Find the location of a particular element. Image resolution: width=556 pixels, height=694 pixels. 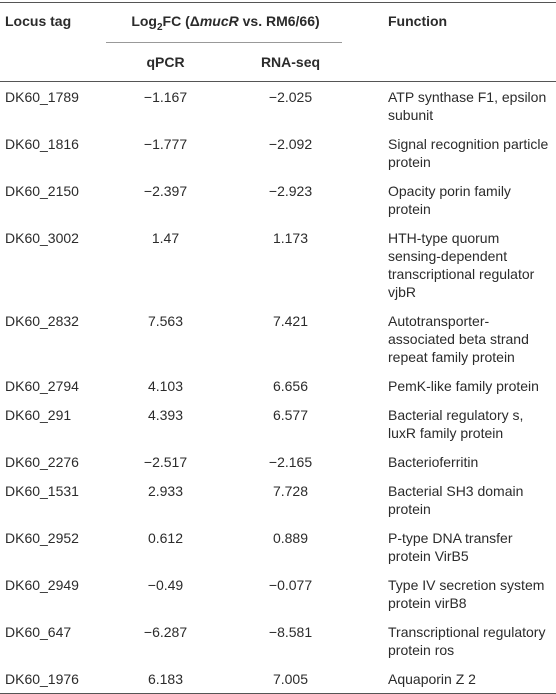

locus-tag: DK60_2949 is located at coordinates (42, 584).